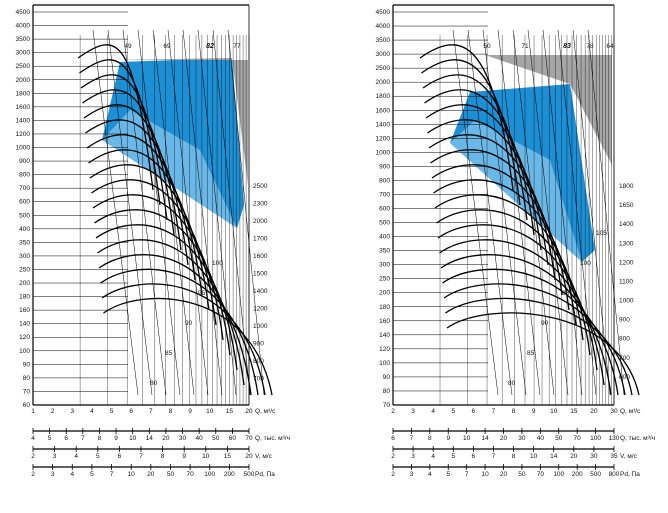  I want to click on axis-unit-label: Q, тыс. м³/ч, so click(272, 438).